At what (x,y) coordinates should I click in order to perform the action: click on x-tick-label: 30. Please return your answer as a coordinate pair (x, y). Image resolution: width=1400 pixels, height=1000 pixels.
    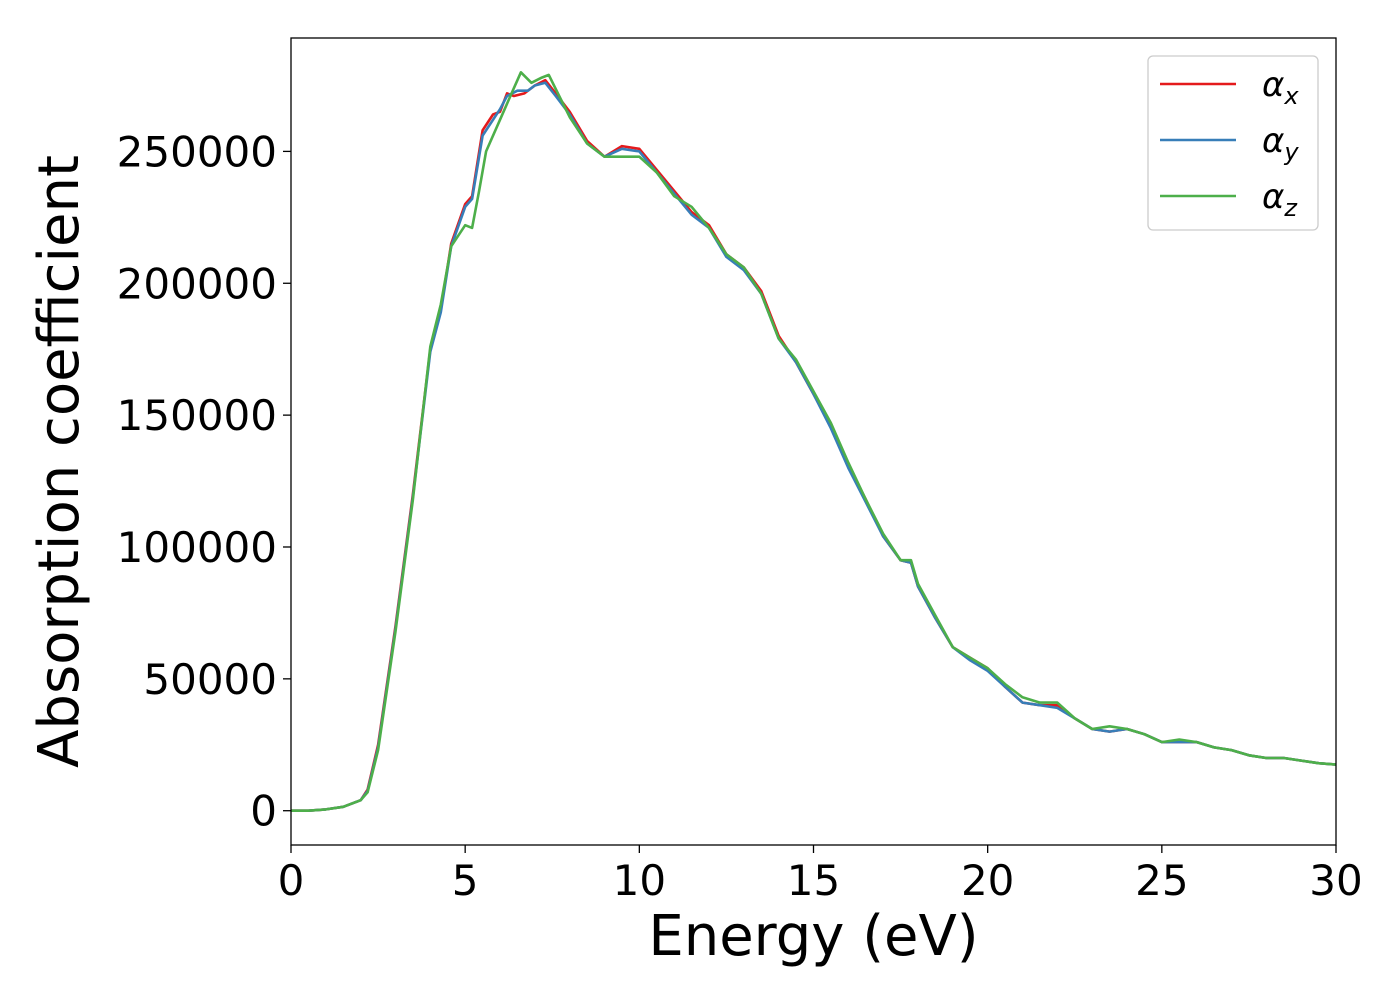
    Looking at the image, I should click on (1335, 880).